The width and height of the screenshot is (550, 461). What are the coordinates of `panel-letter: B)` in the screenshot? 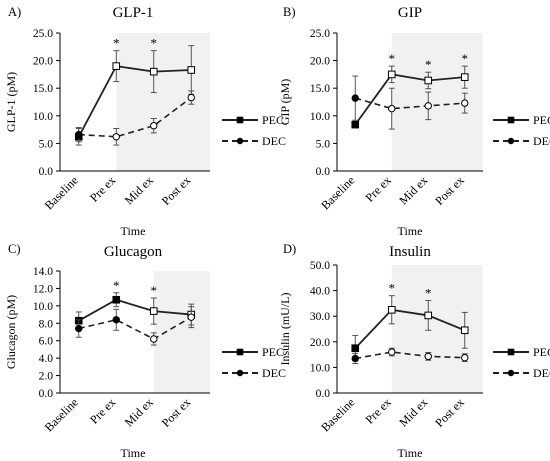 It's located at (289, 12).